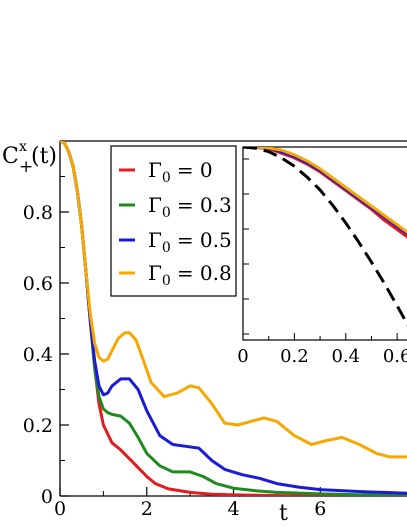  Describe the element at coordinates (47, 497) in the screenshot. I see `y-tick-label: 0` at that location.